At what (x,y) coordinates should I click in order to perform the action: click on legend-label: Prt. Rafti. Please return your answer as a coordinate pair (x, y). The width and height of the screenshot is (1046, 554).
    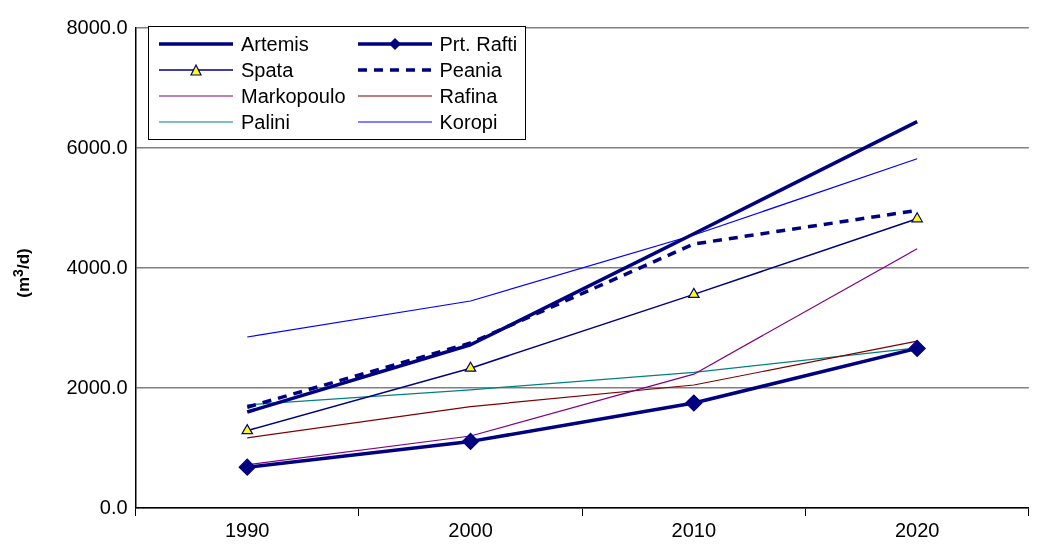
    Looking at the image, I should click on (478, 44).